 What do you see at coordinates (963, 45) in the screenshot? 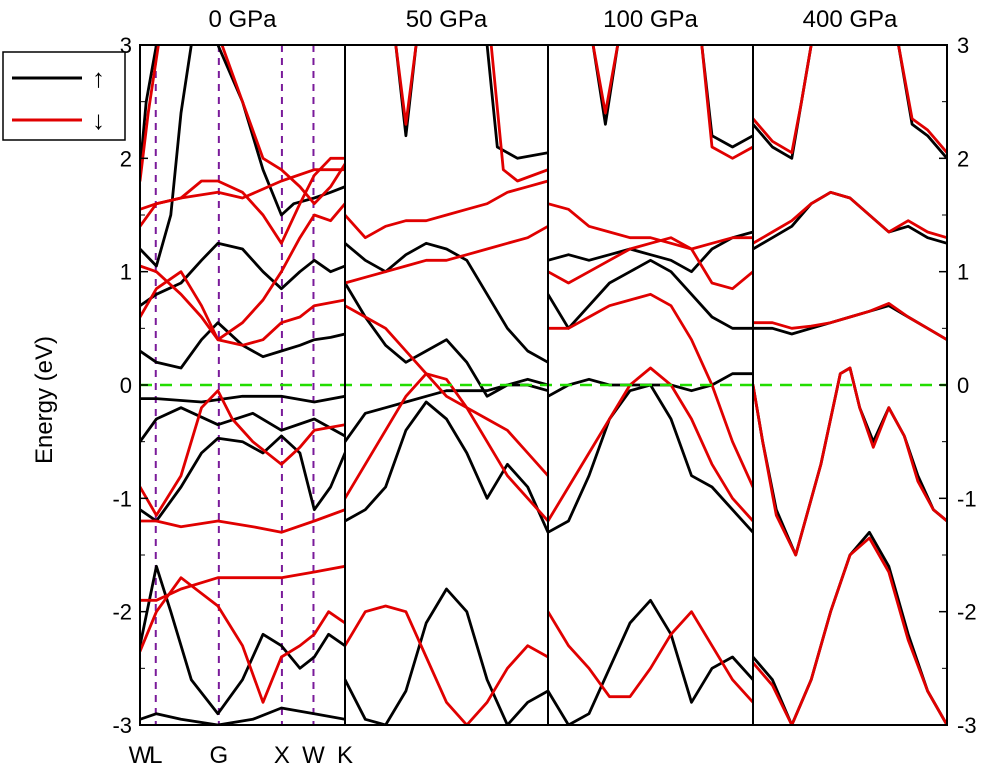
I see `y-tick-label-right: 3` at bounding box center [963, 45].